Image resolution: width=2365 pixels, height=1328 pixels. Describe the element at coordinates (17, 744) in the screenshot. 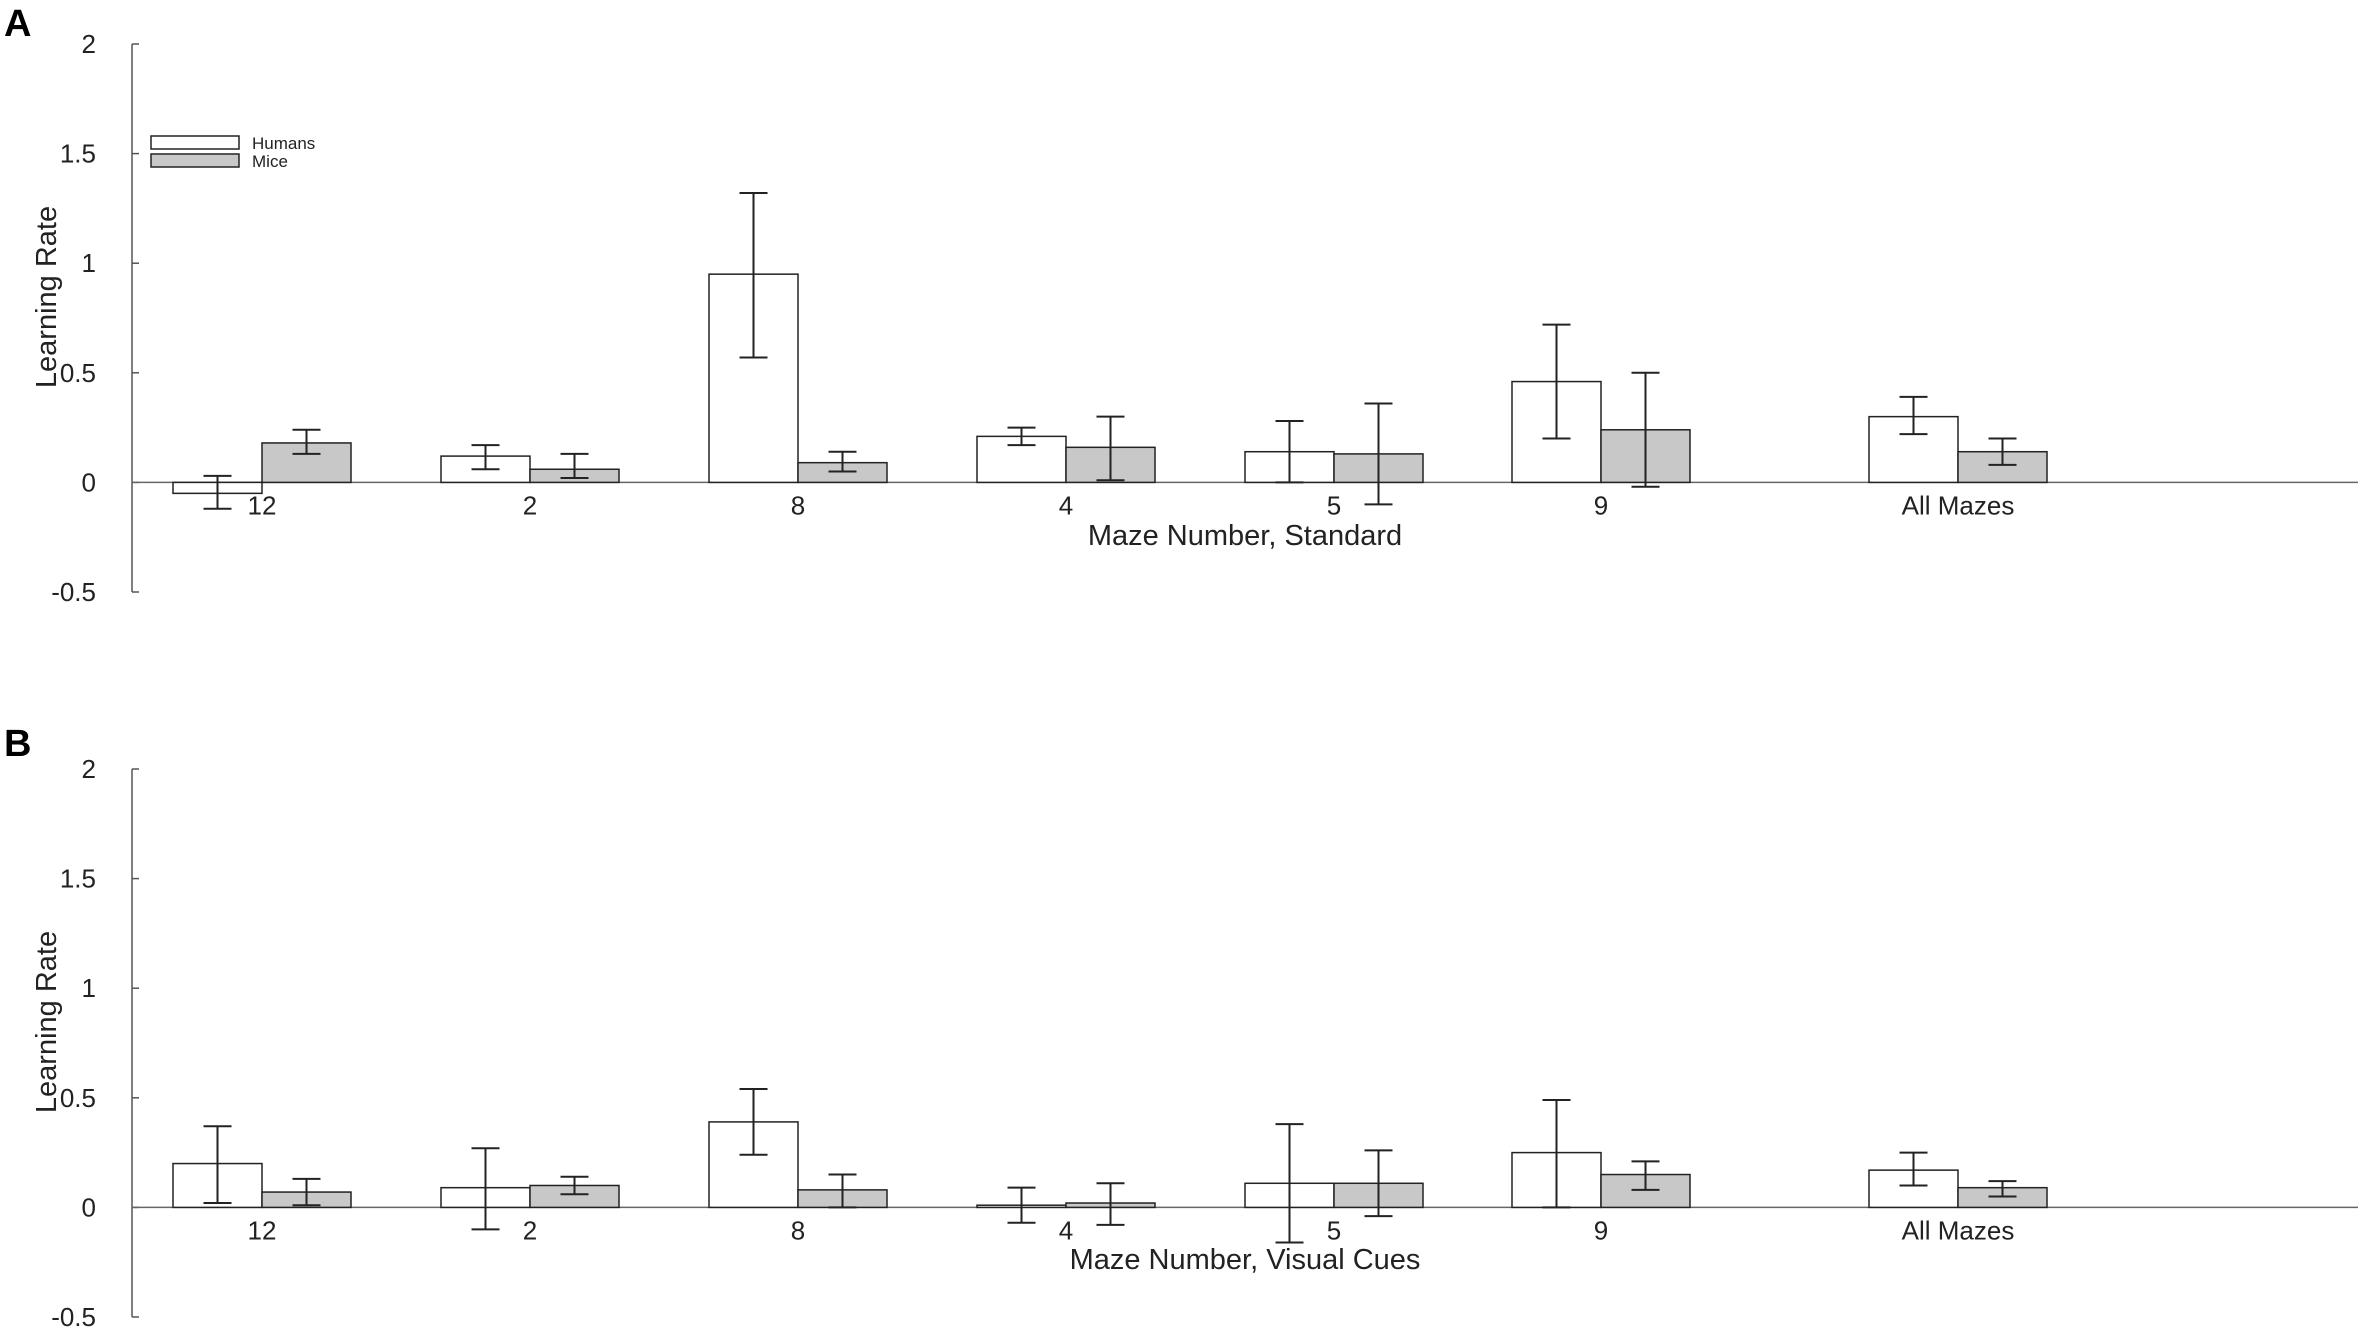

I see `panel-letter-b: B` at that location.